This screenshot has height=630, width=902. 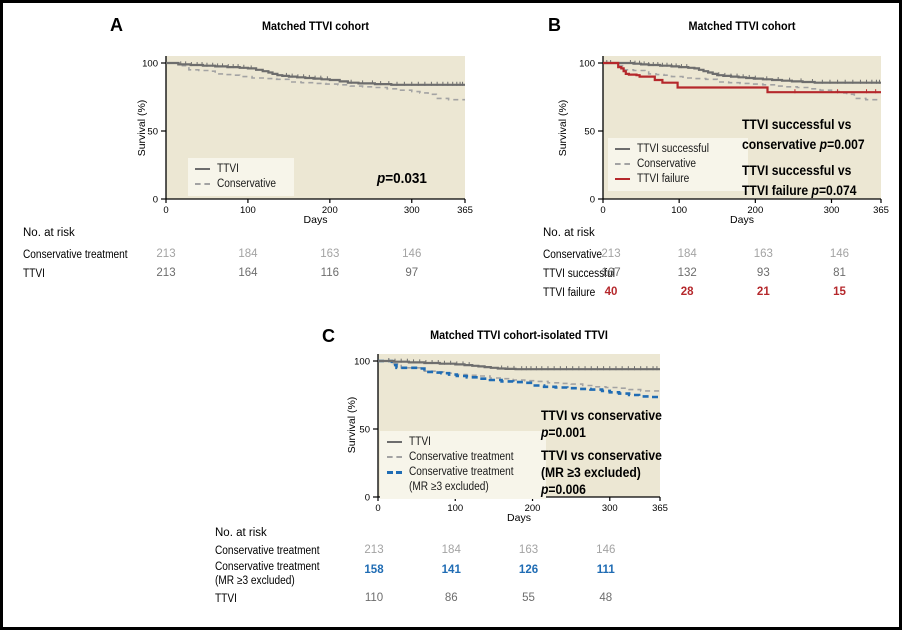 I want to click on risk-count: 164, so click(x=248, y=273).